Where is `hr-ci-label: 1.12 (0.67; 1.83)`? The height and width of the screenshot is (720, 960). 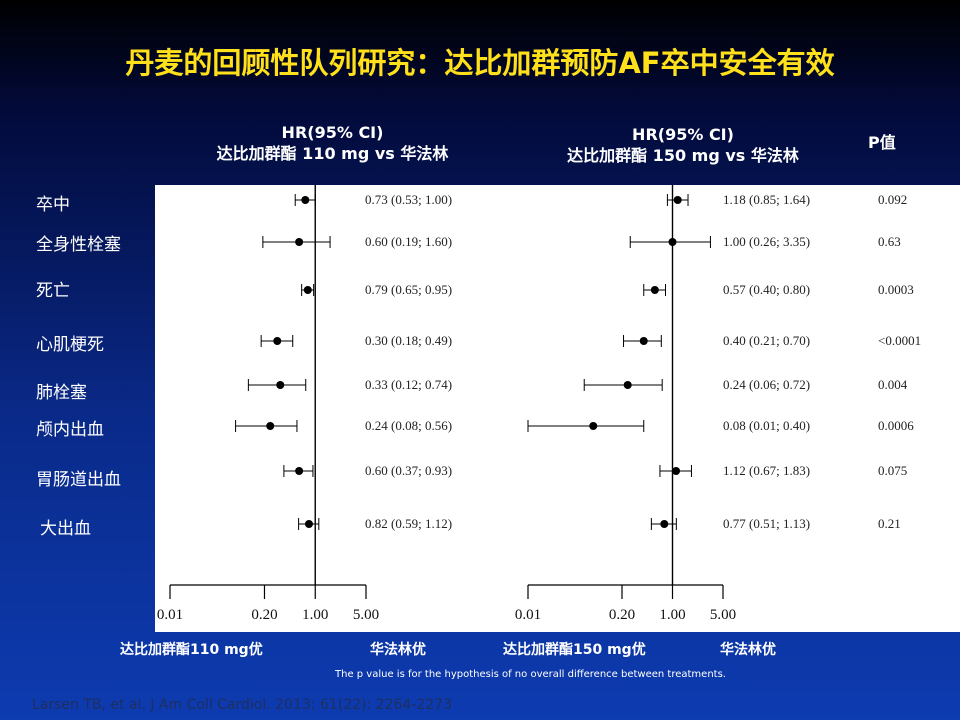
hr-ci-label: 1.12 (0.67; 1.83) is located at coordinates (766, 470).